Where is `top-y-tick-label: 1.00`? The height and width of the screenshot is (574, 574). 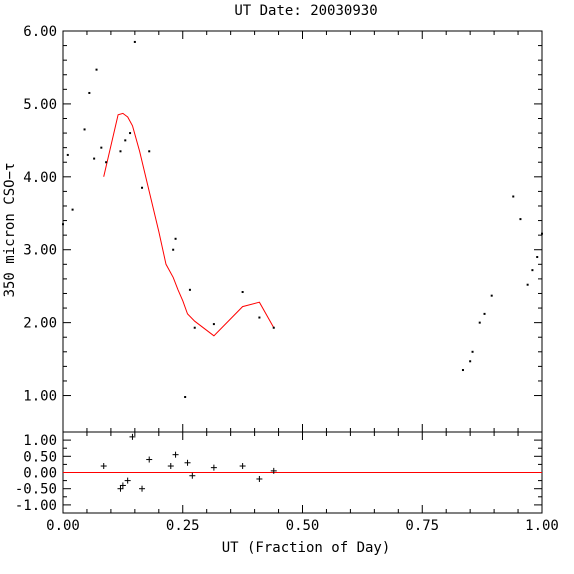
top-y-tick-label: 1.00 is located at coordinates (40, 397).